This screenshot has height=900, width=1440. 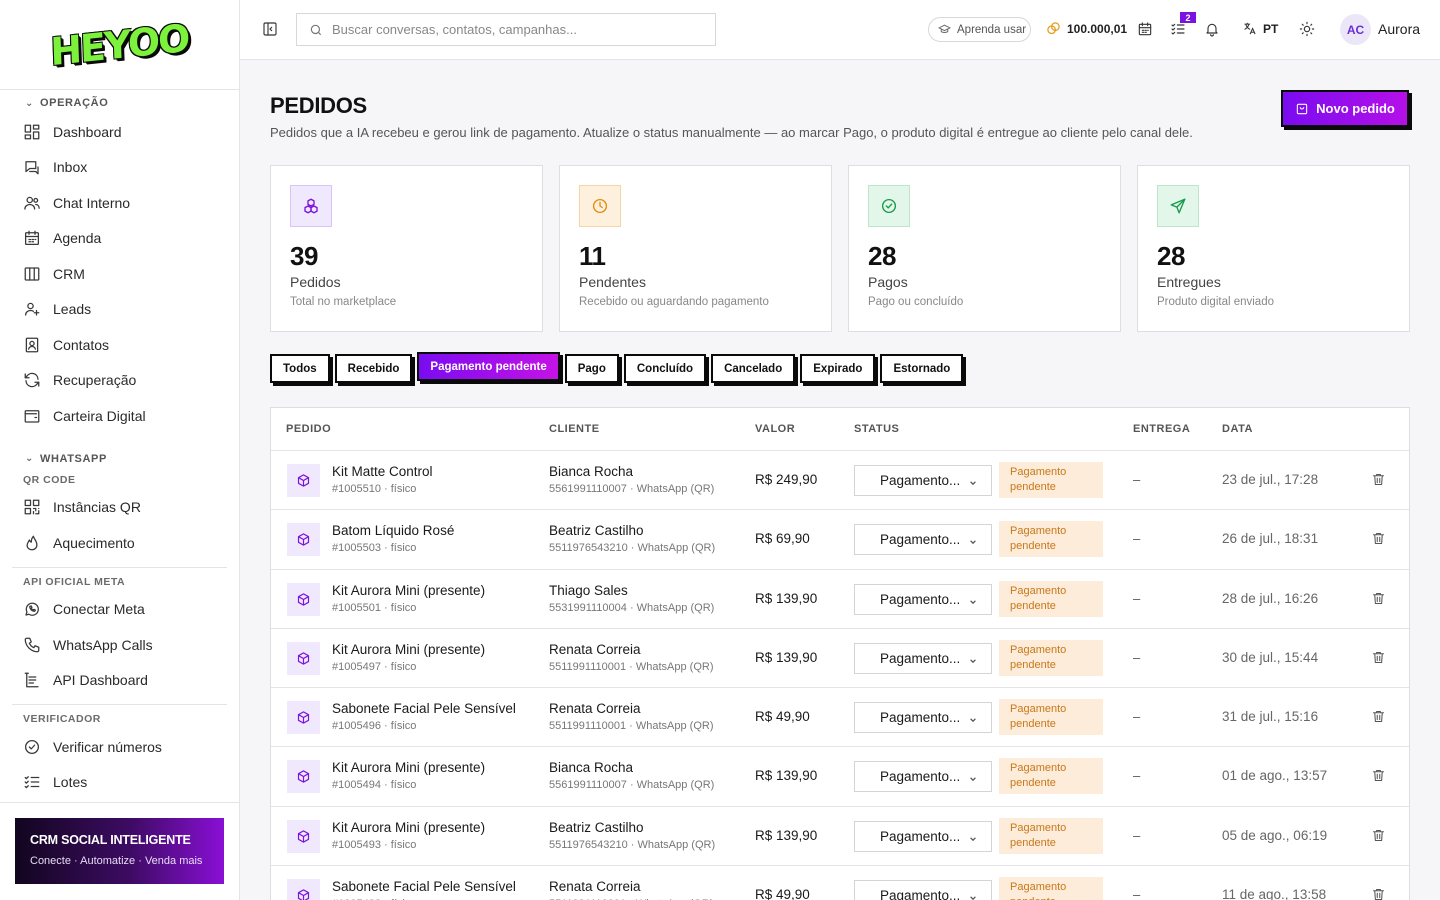 I want to click on dashboard-icon, so click(x=32, y=132).